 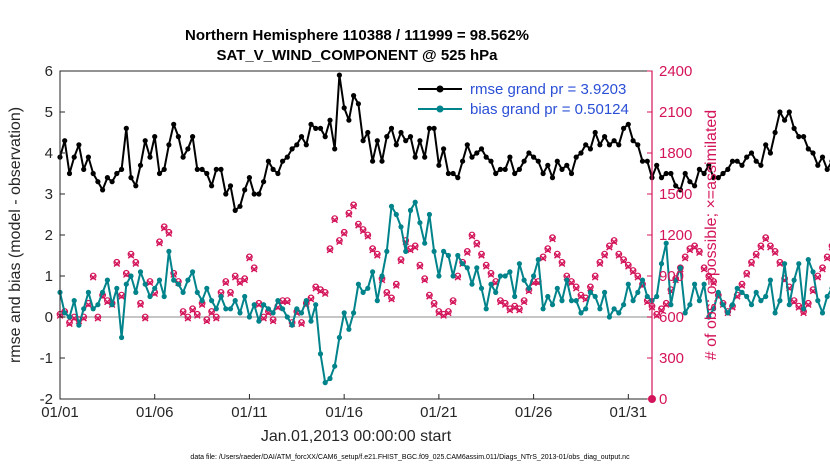 I want to click on obs-zero-marker, so click(x=652, y=399).